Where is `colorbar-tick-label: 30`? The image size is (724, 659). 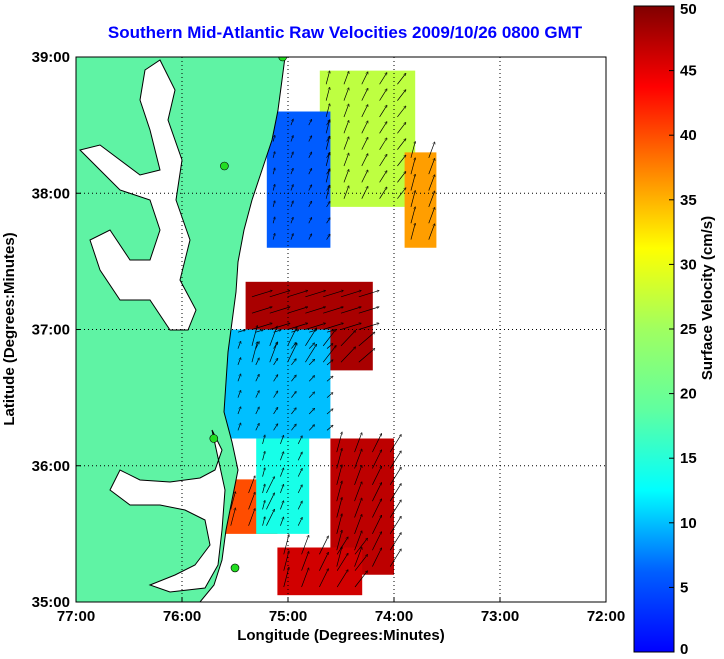 colorbar-tick-label: 30 is located at coordinates (688, 264).